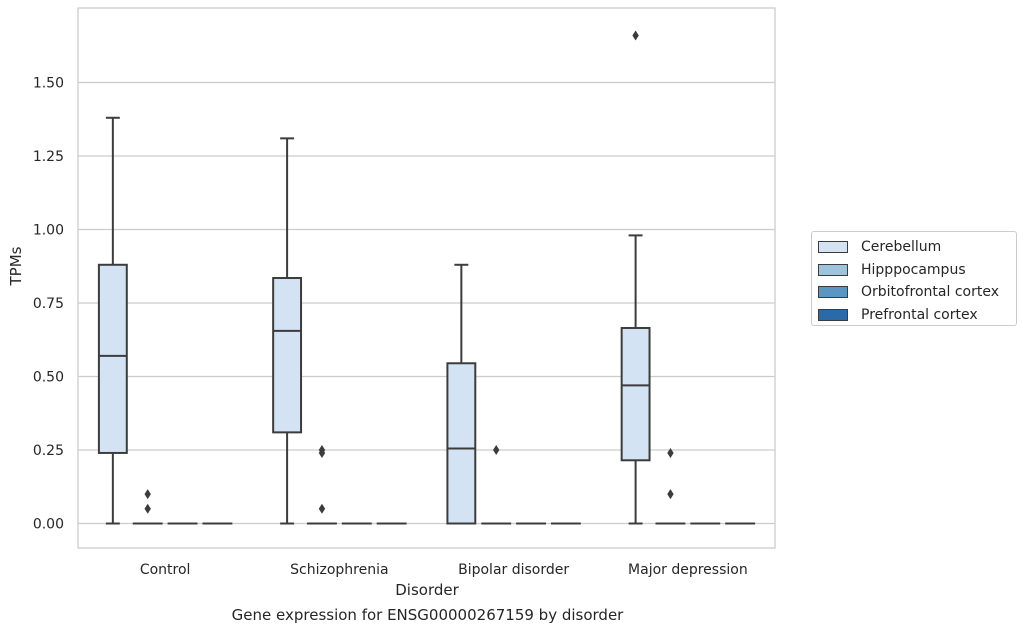 Image resolution: width=1028 pixels, height=634 pixels. I want to click on y-tick-label: 1.50, so click(48, 84).